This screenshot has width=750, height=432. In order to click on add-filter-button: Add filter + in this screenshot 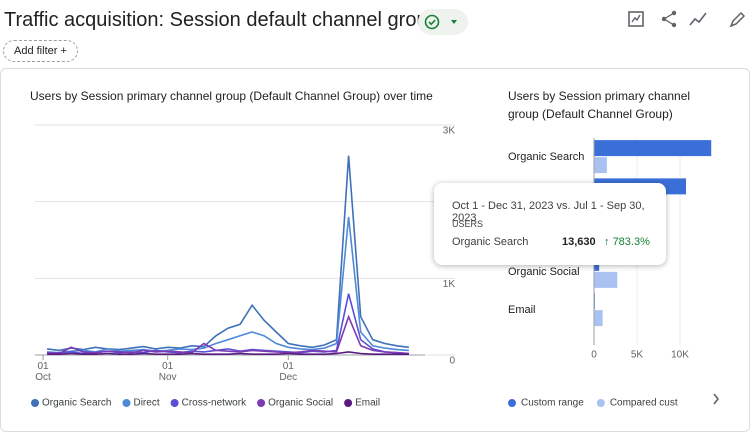, I will do `click(40, 51)`.